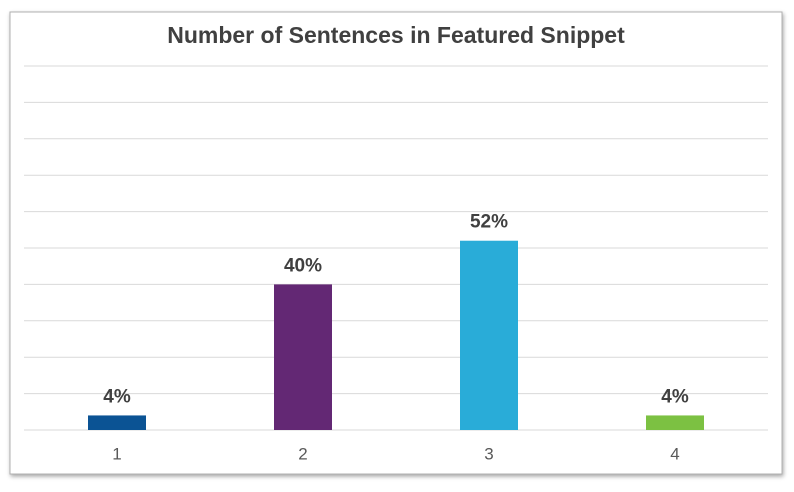 This screenshot has width=794, height=492. Describe the element at coordinates (116, 453) in the screenshot. I see `x-tick-label: 1` at that location.